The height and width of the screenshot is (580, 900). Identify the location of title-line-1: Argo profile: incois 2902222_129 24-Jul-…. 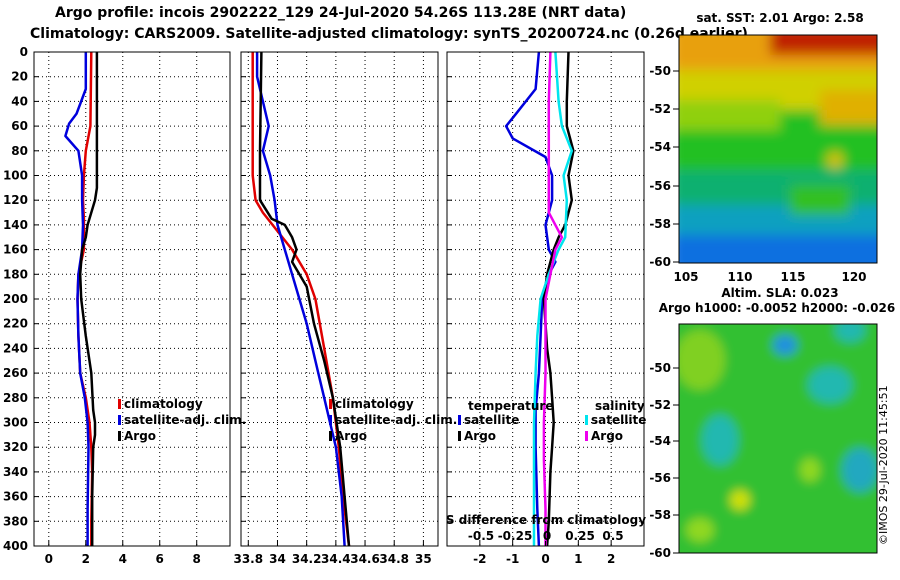
(341, 13).